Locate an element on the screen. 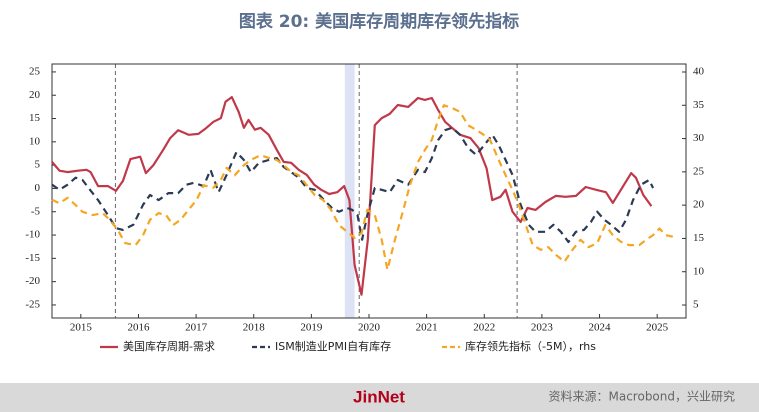 This screenshot has width=759, height=412. y2-tick-label: 40 is located at coordinates (699, 72).